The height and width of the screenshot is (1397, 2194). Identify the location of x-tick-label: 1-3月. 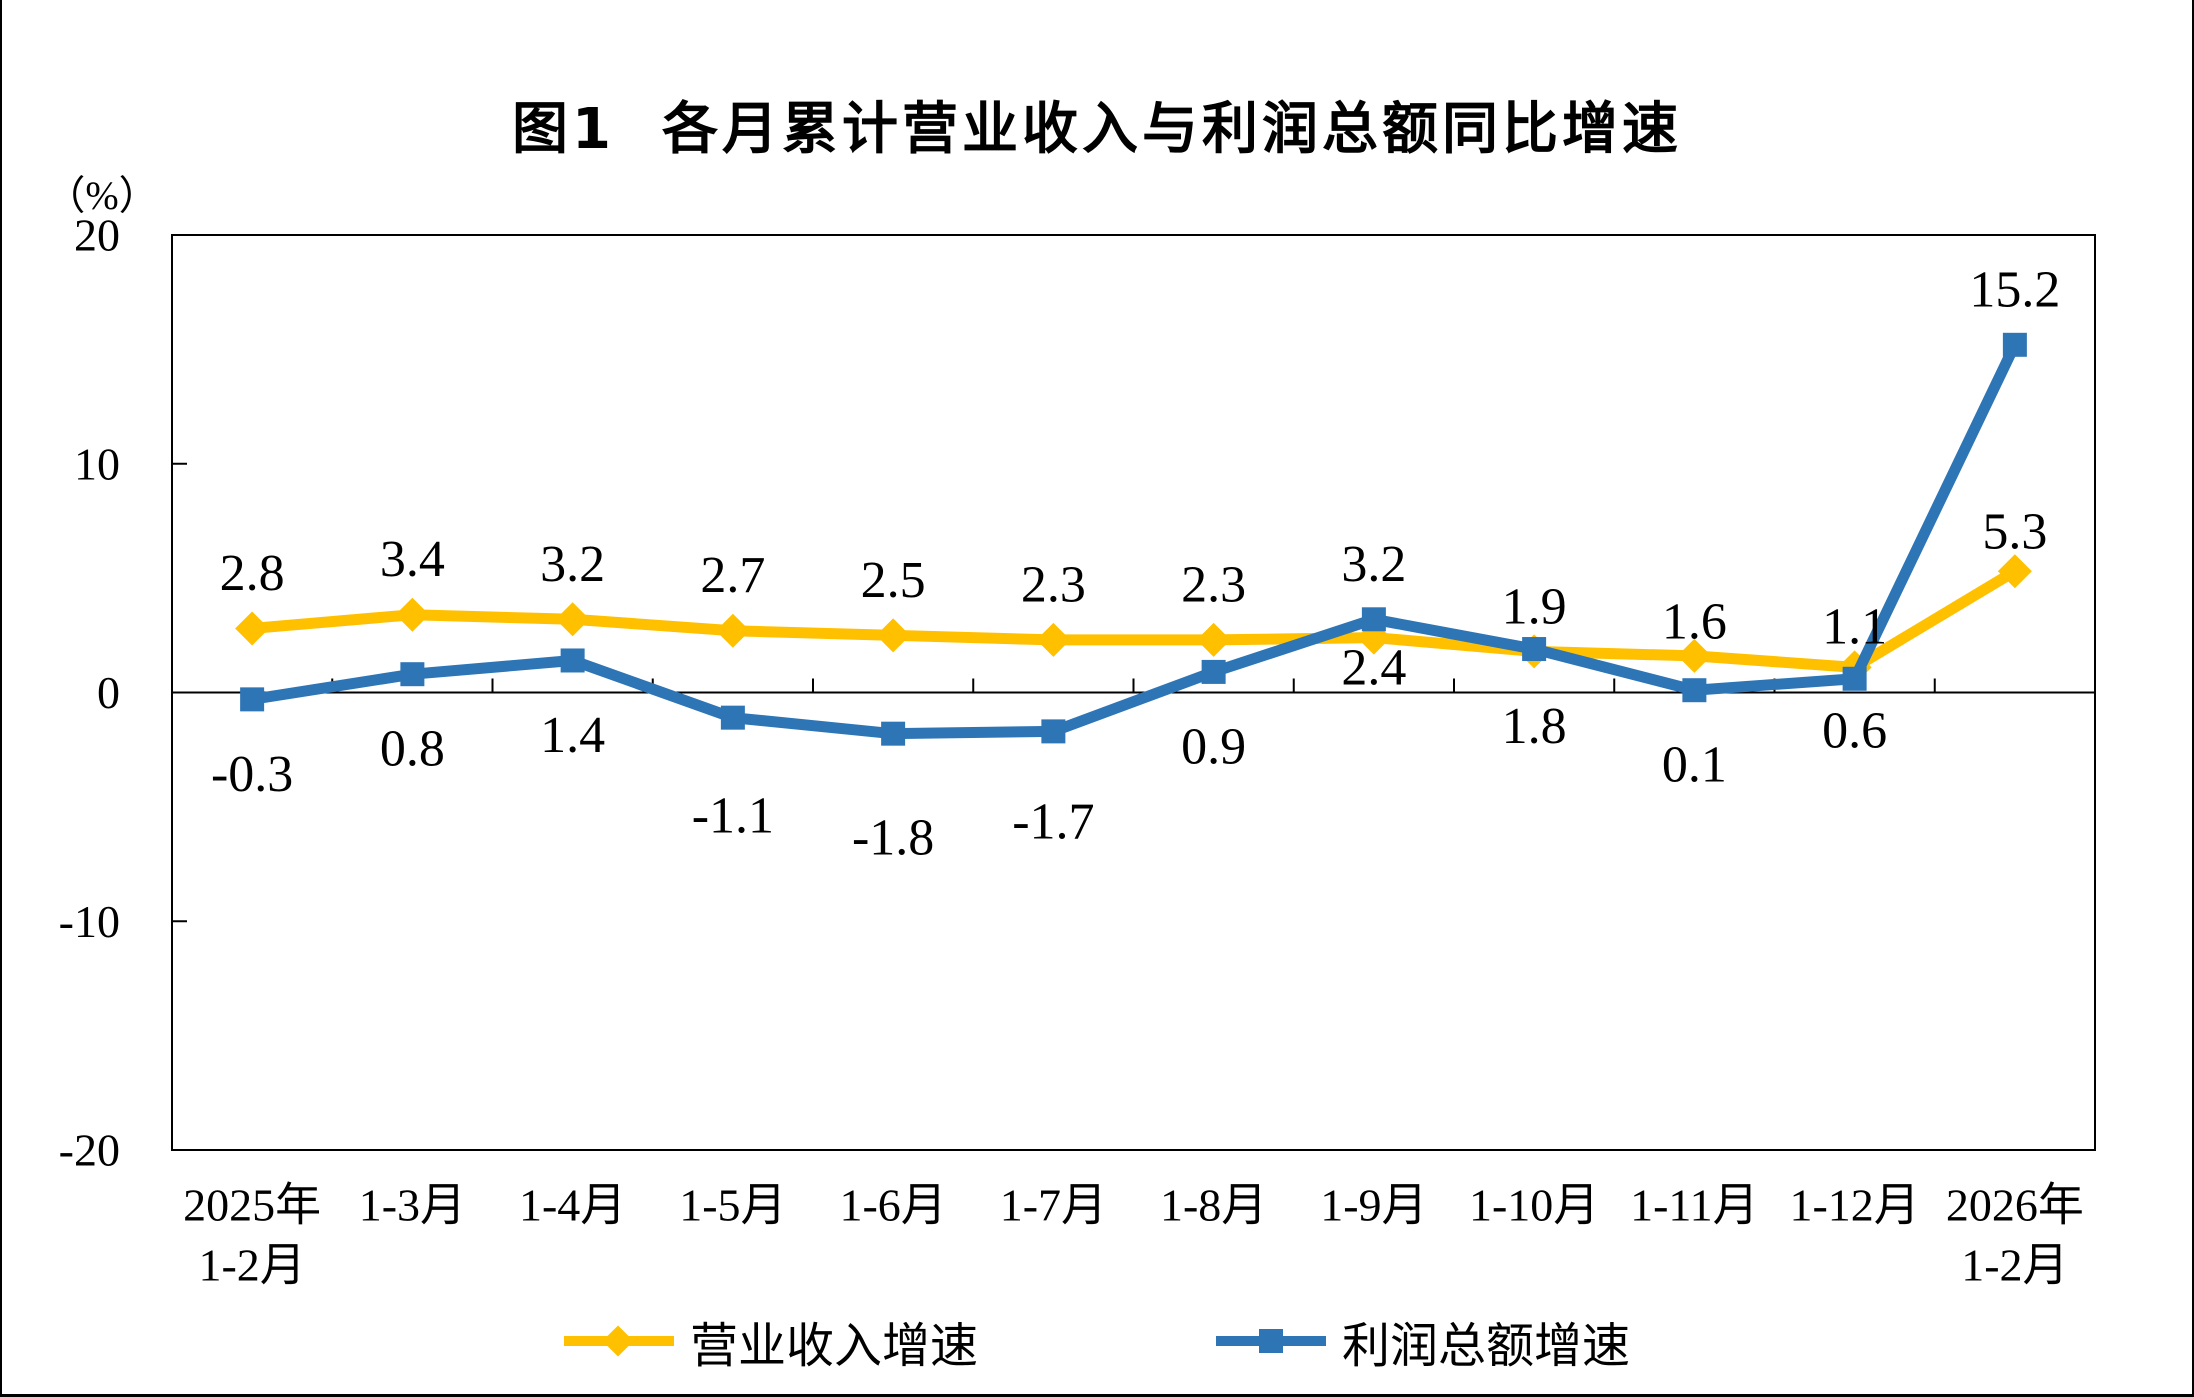
(412, 1205).